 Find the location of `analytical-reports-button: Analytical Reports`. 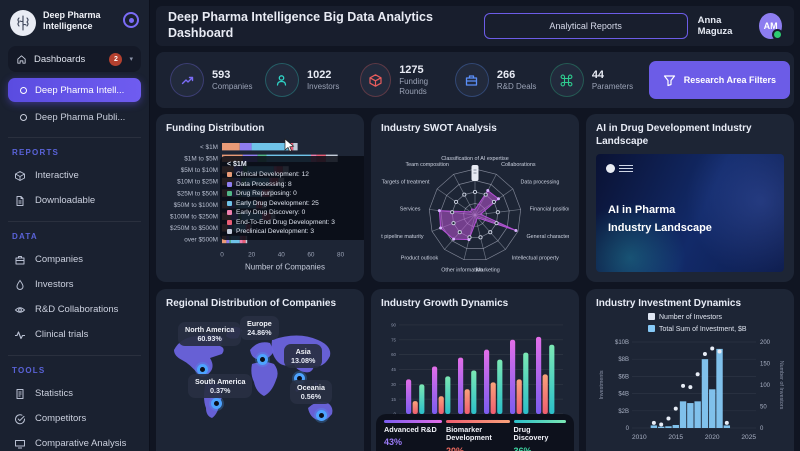

analytical-reports-button: Analytical Reports is located at coordinates (585, 26).